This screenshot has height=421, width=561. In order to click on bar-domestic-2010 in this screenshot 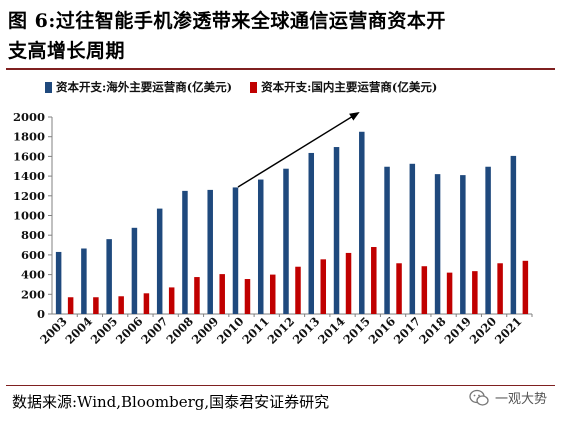, I will do `click(247, 296)`.